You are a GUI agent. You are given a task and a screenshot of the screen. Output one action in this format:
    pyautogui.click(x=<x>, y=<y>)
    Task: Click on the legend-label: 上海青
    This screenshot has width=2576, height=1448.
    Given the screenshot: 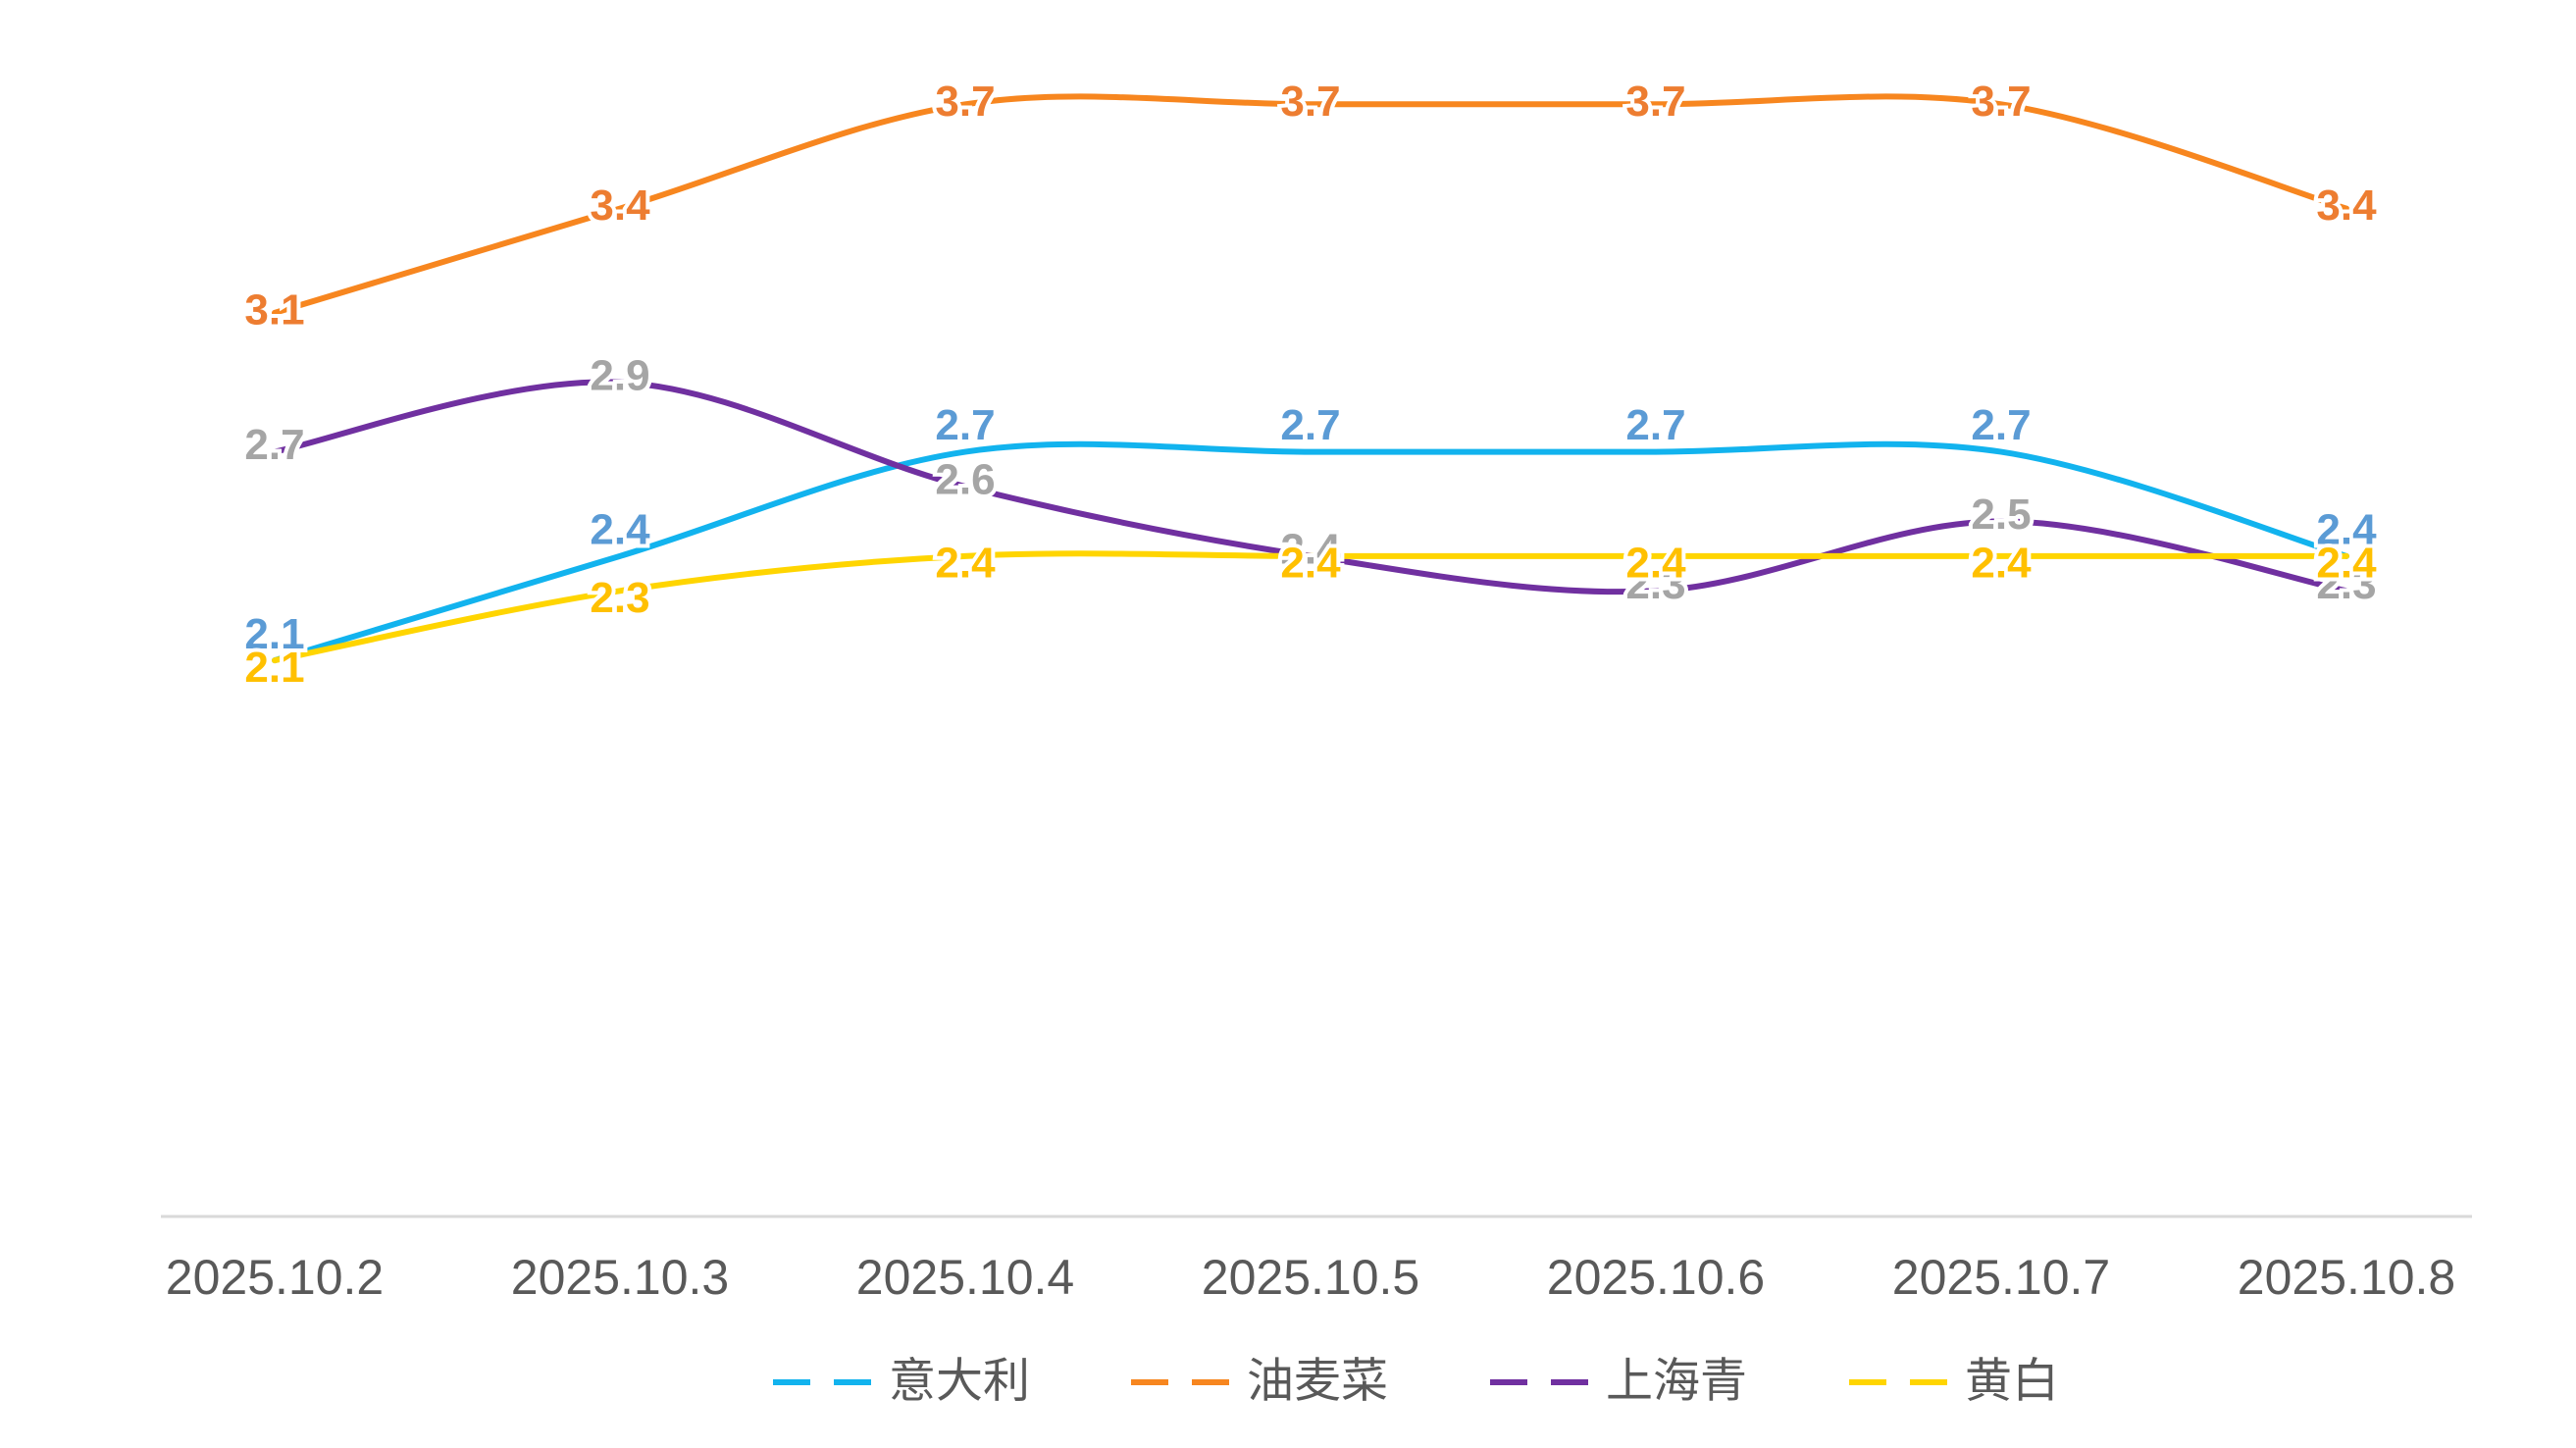 What is the action you would take?
    pyautogui.click(x=1676, y=1382)
    